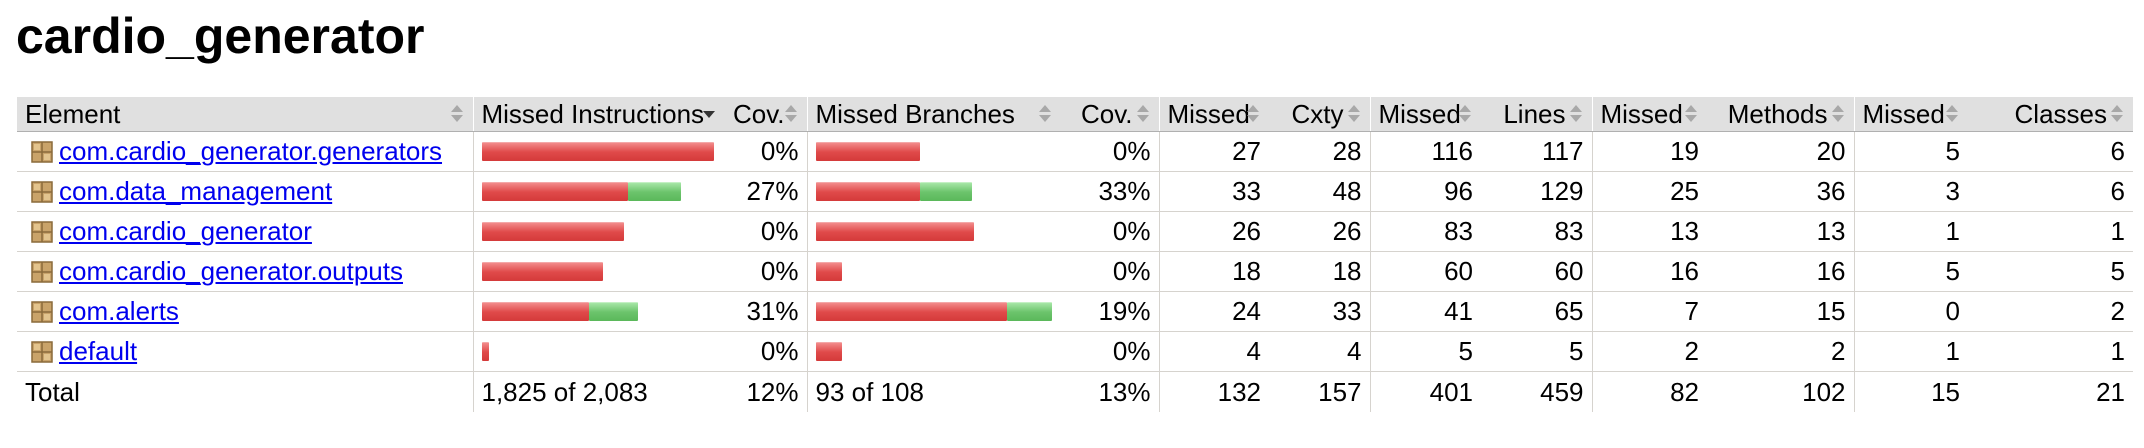 This screenshot has width=2144, height=448. Describe the element at coordinates (2050, 151) in the screenshot. I see `classes: 6` at that location.